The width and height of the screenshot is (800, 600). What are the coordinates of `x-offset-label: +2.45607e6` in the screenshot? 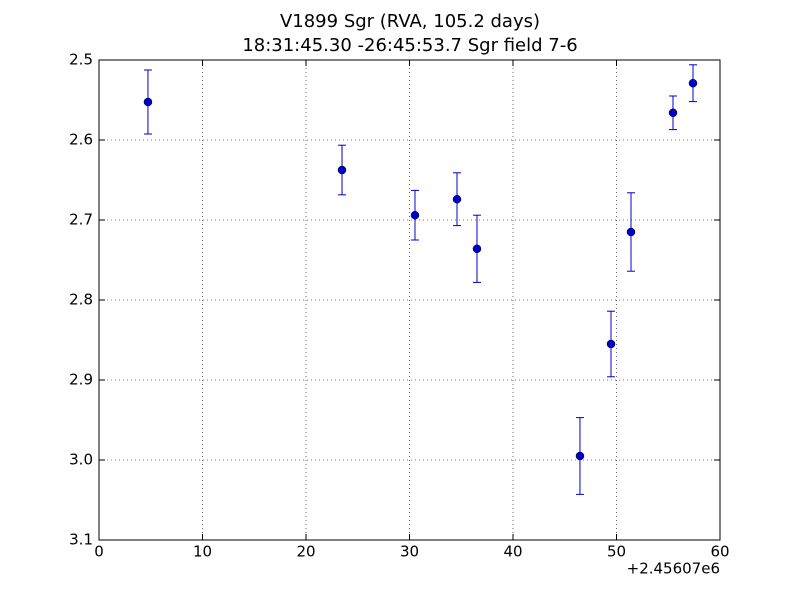 It's located at (673, 569).